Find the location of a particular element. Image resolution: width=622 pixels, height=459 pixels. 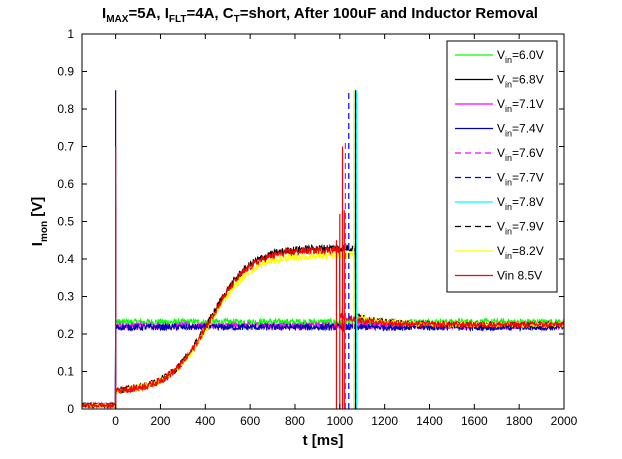

y-tick-label: 0.7 is located at coordinates (65, 147).